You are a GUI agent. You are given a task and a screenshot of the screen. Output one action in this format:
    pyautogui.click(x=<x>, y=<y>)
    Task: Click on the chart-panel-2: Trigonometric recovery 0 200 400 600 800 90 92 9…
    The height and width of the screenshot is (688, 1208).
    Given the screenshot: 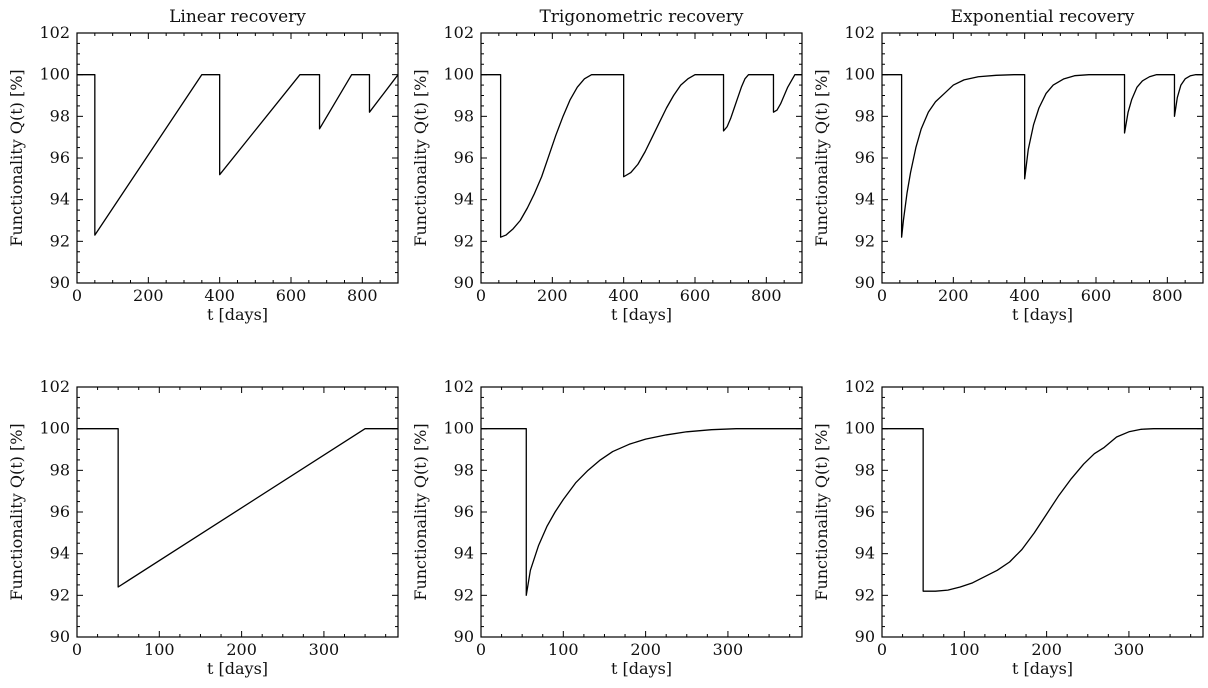 What is the action you would take?
    pyautogui.click(x=607, y=165)
    